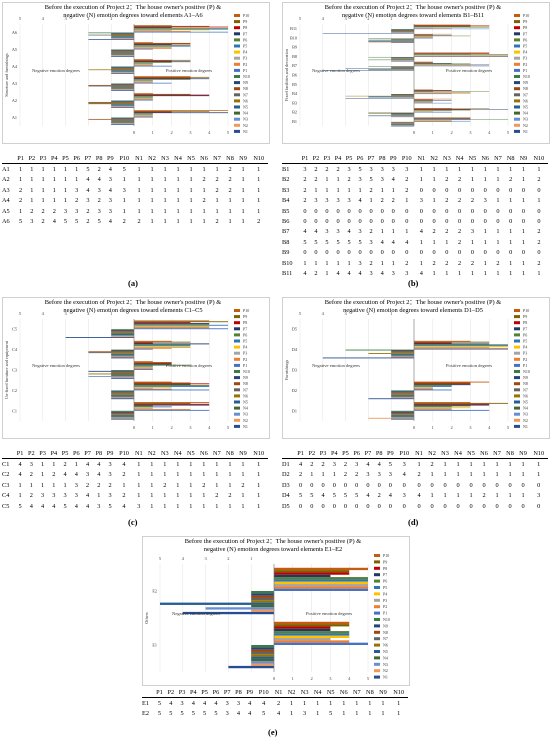 The image size is (550, 738). I want to click on table-row: B4 2 3 3 3 3 4 1 2 2 1 3 1 2 2 2 3 1 1 1 1, so click(415, 201).